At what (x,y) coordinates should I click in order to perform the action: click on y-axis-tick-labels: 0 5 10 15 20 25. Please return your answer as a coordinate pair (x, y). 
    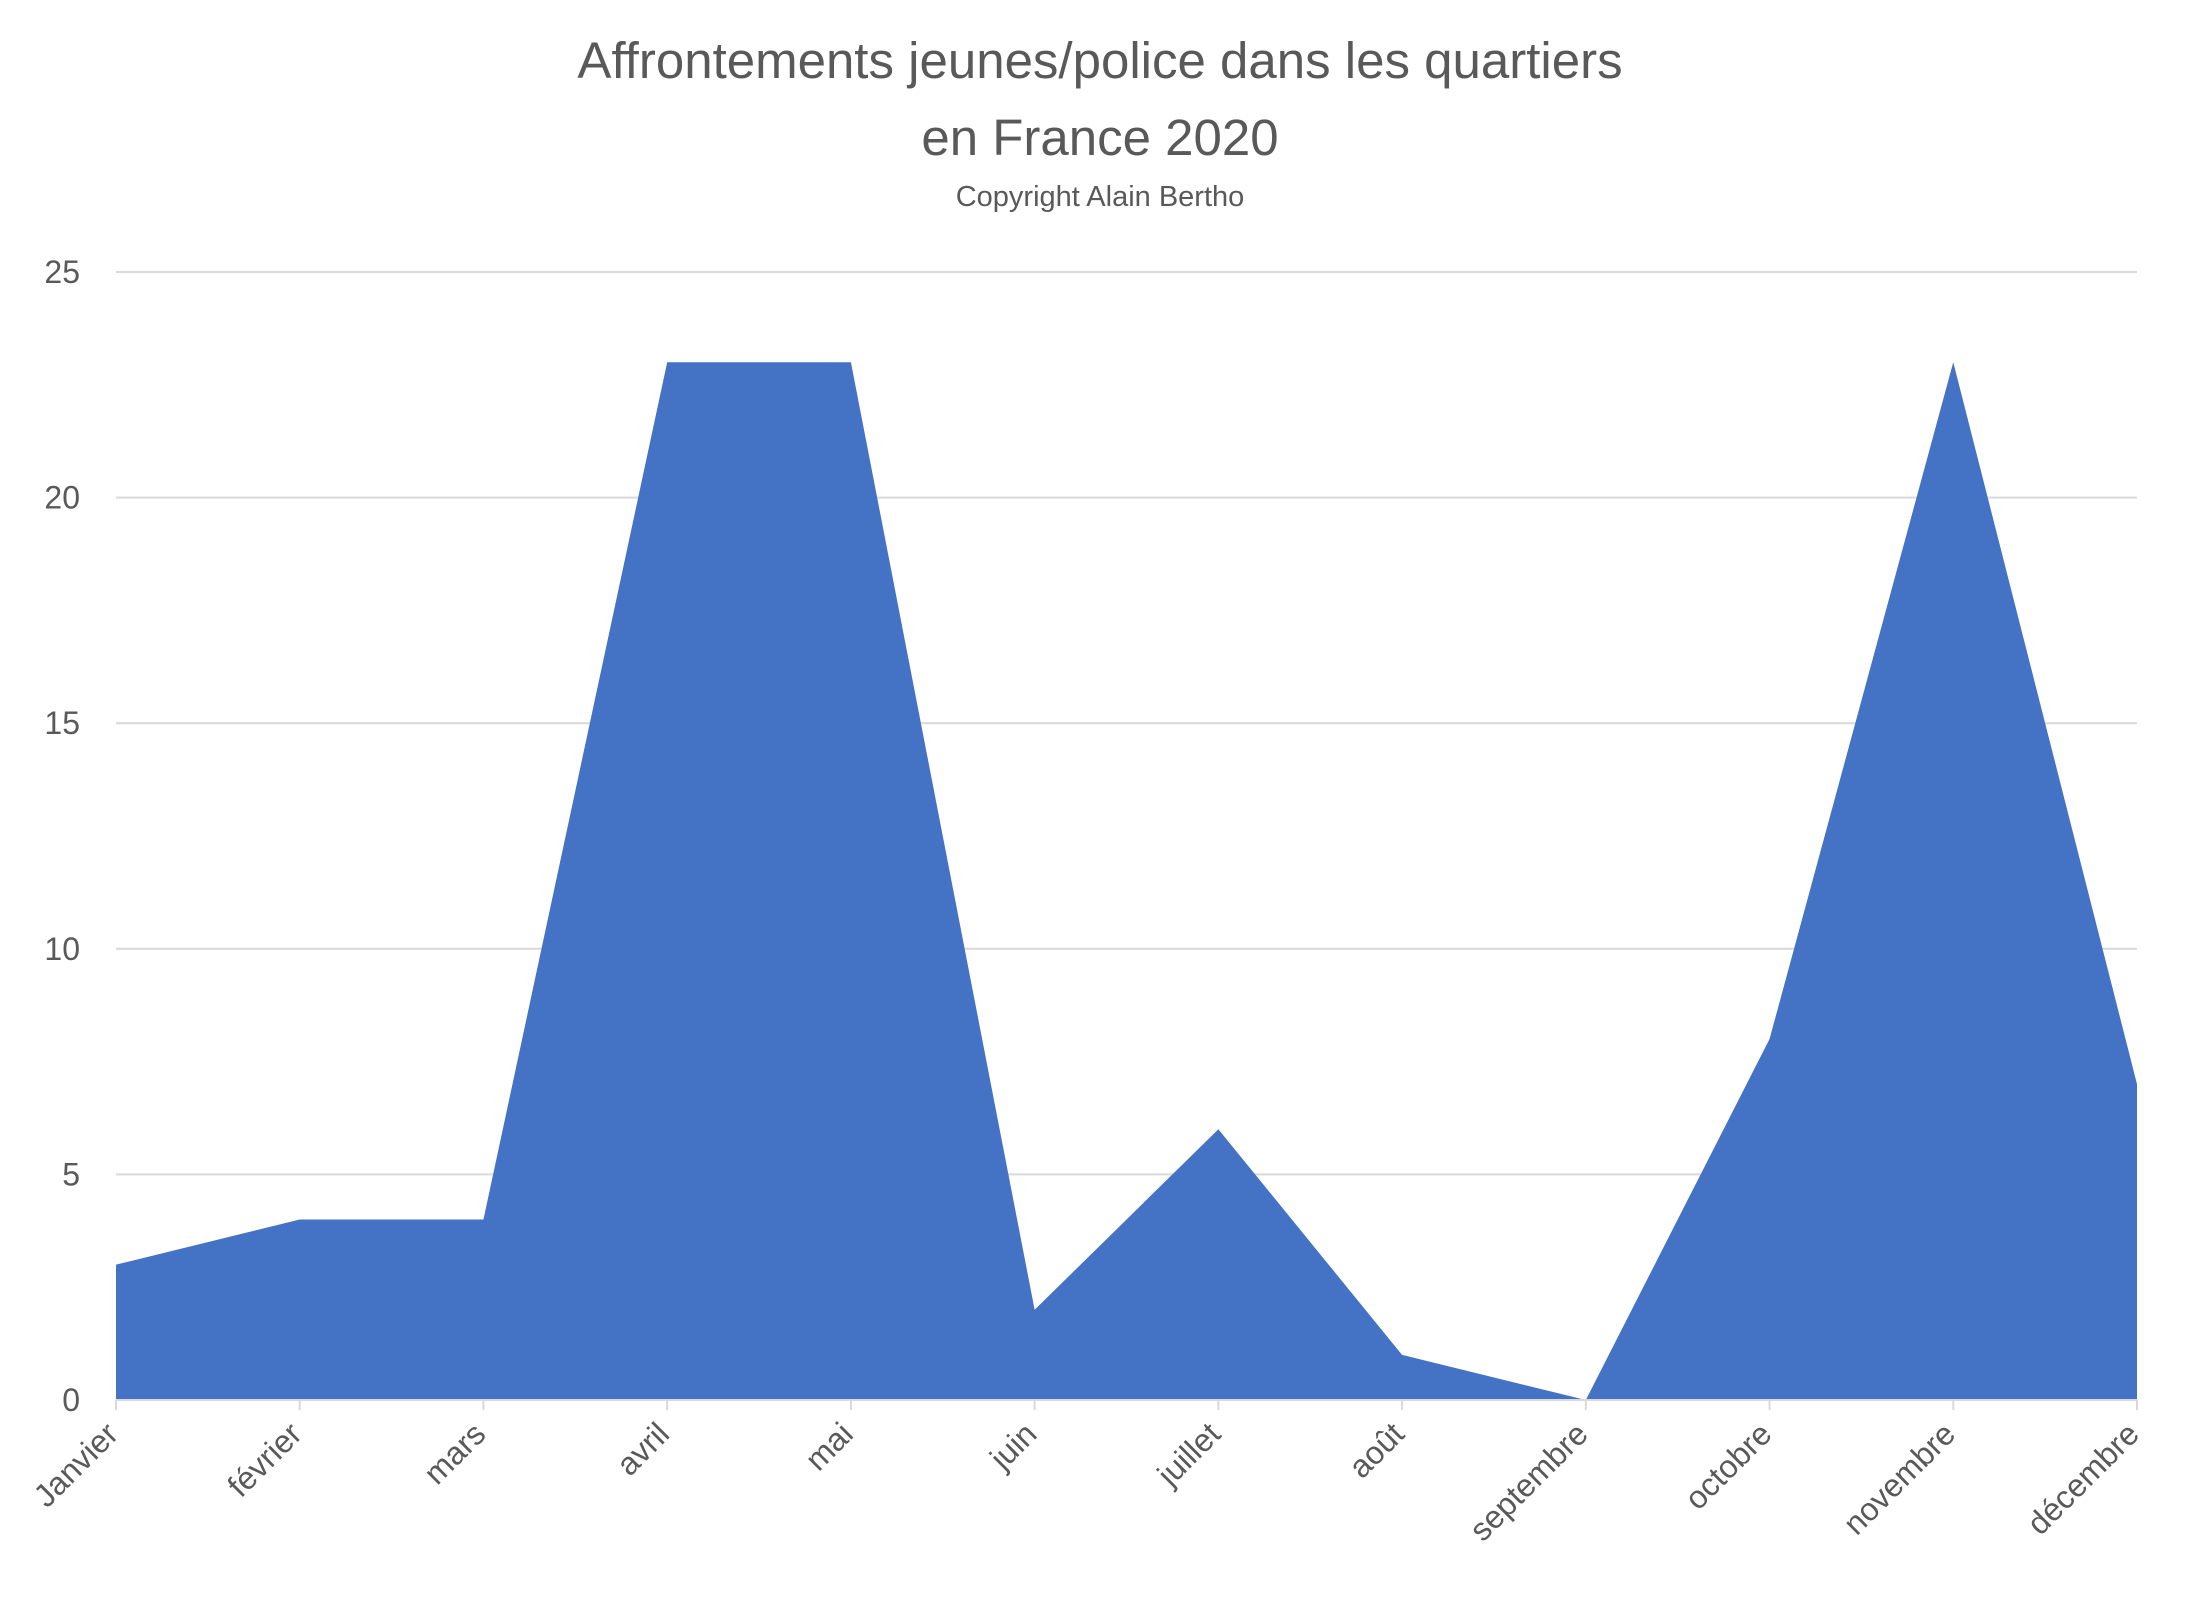
    Looking at the image, I should click on (62, 836).